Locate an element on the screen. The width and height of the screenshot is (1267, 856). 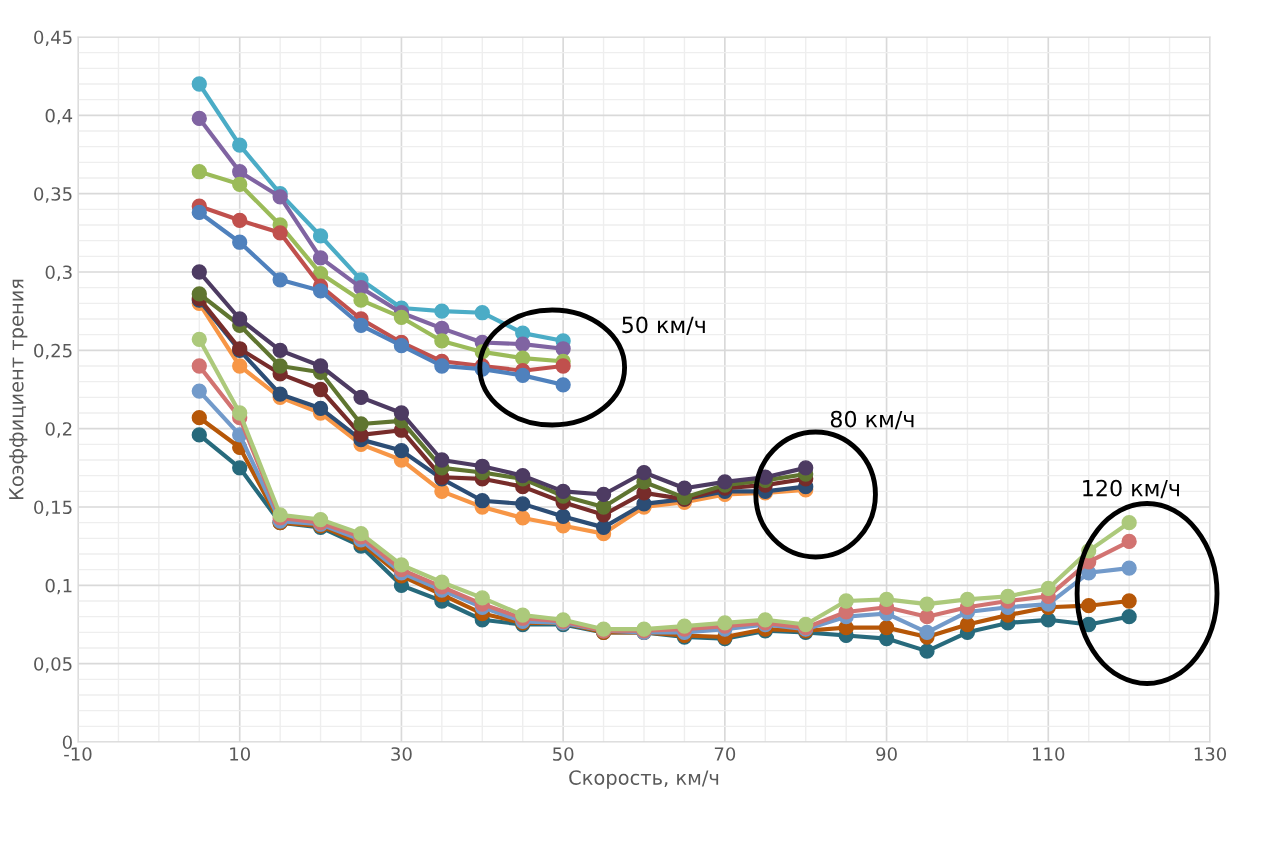
y-tick-label: 0,2 is located at coordinates (58, 430).